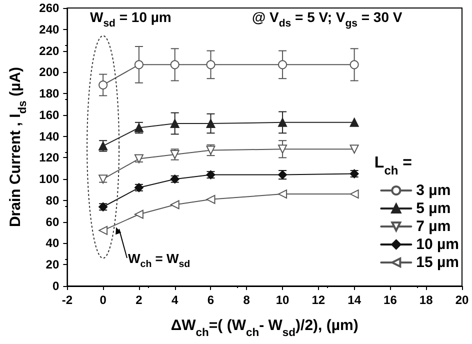 The height and width of the screenshot is (344, 472). Describe the element at coordinates (210, 300) in the screenshot. I see `x-tick-label: 6` at that location.